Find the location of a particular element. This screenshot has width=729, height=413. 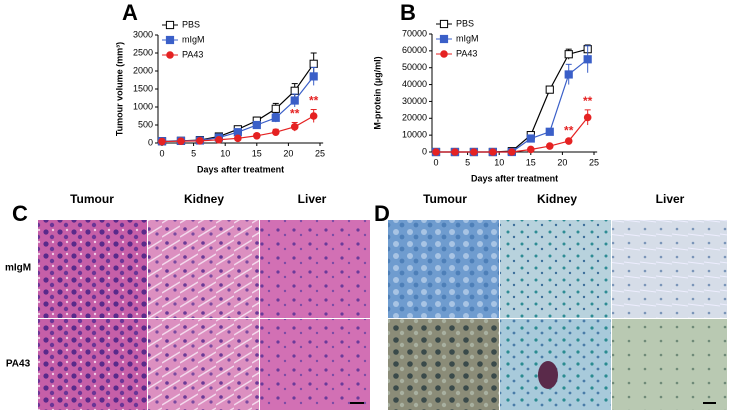

y-tick-label: 60000 is located at coordinates (414, 50).